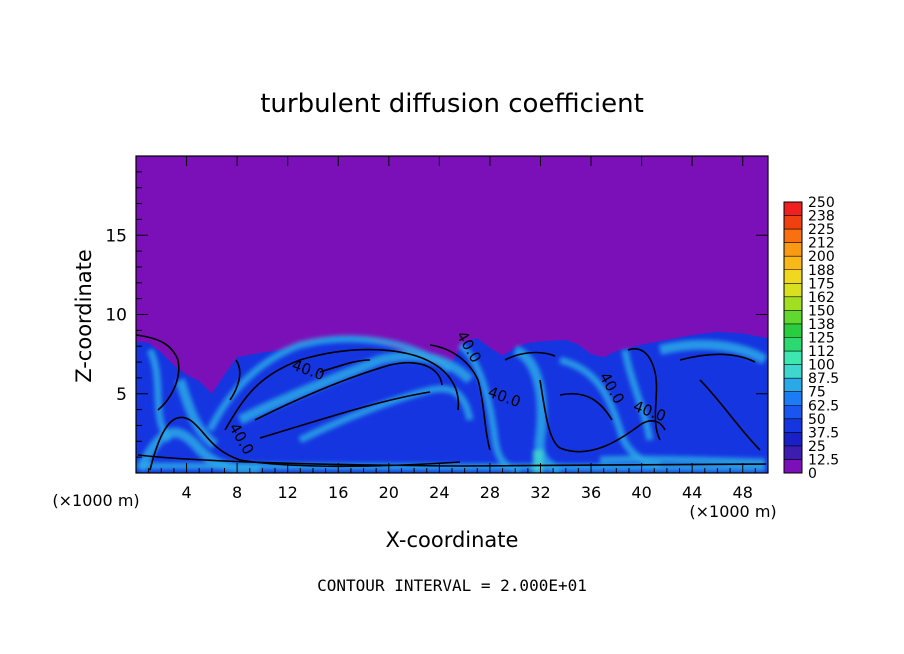 Image resolution: width=904 pixels, height=654 pixels. I want to click on colorbar-label: 162, so click(821, 298).